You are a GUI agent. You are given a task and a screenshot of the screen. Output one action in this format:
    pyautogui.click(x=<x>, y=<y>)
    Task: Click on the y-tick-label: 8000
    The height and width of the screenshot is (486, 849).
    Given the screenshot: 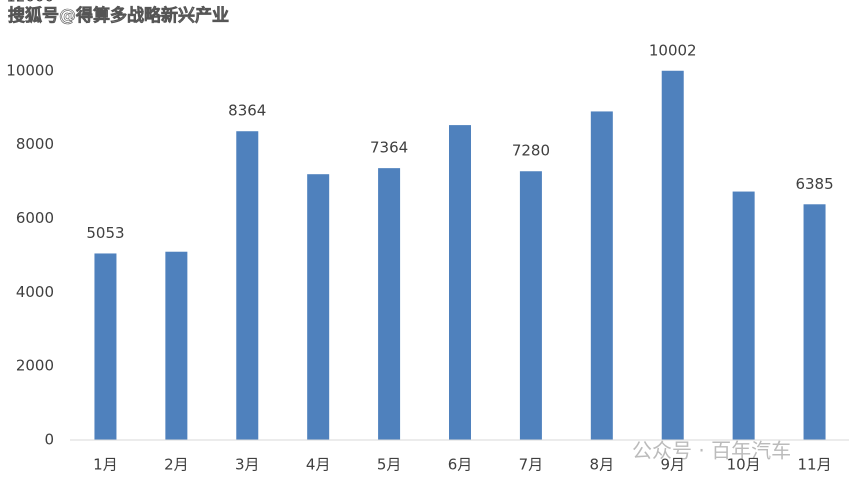 What is the action you would take?
    pyautogui.click(x=35, y=144)
    